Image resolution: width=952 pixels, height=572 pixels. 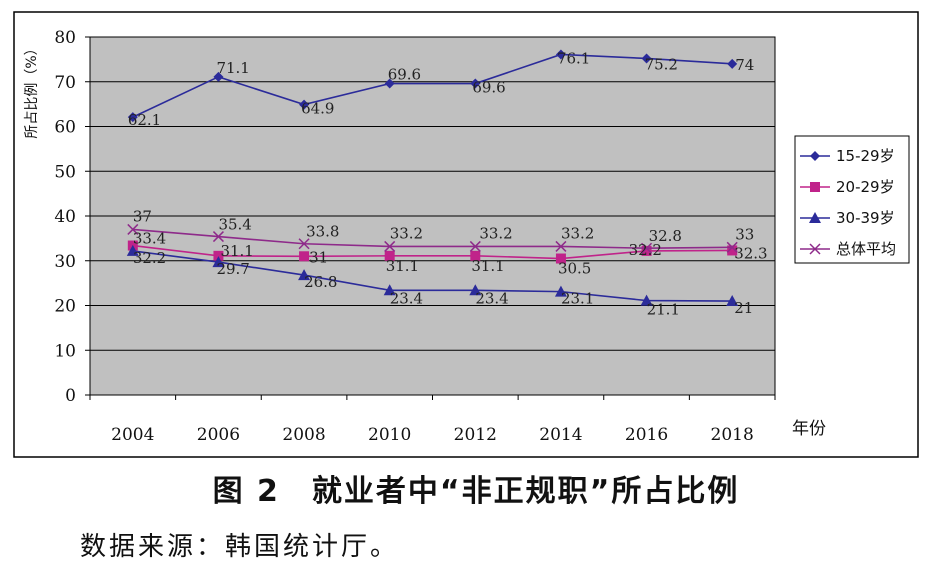 I want to click on y-tick-label: 60, so click(x=65, y=128).